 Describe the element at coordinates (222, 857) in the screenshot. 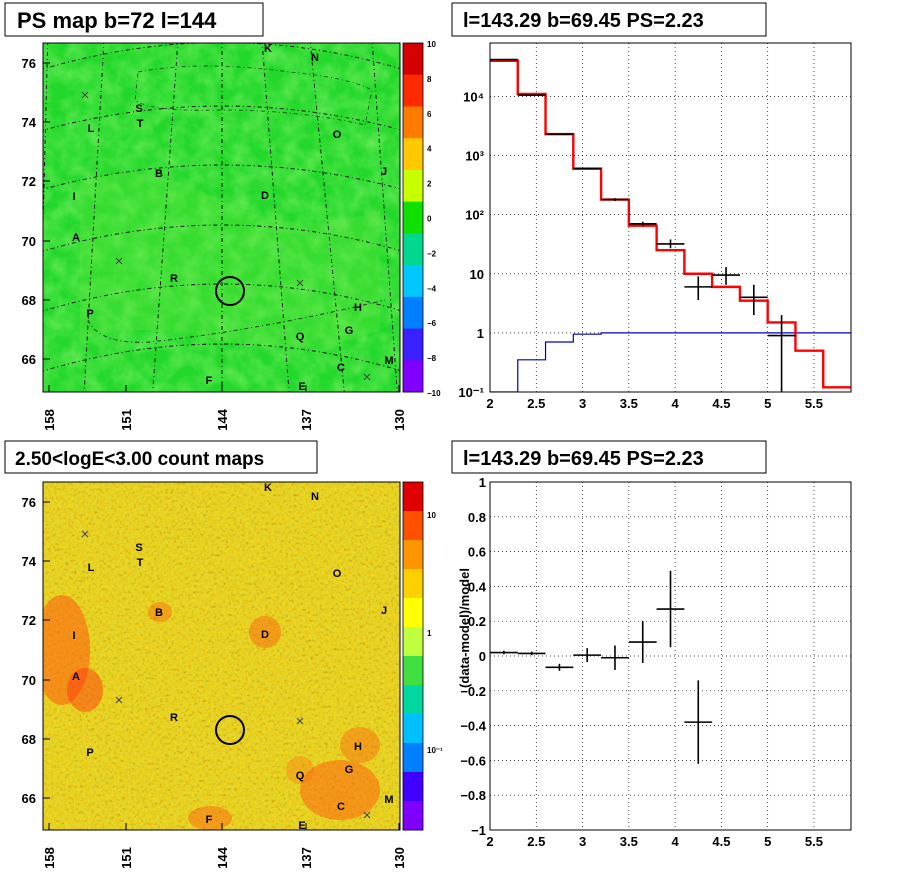

I see `lon-tick-label: 144` at that location.